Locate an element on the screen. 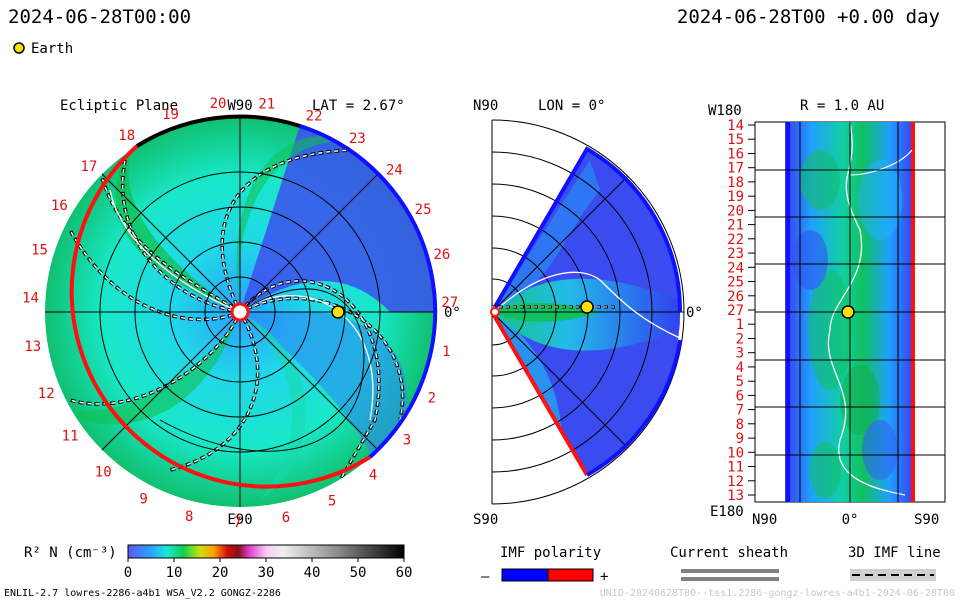 The height and width of the screenshot is (600, 960). shell-carrington-label: 16 is located at coordinates (735, 155).